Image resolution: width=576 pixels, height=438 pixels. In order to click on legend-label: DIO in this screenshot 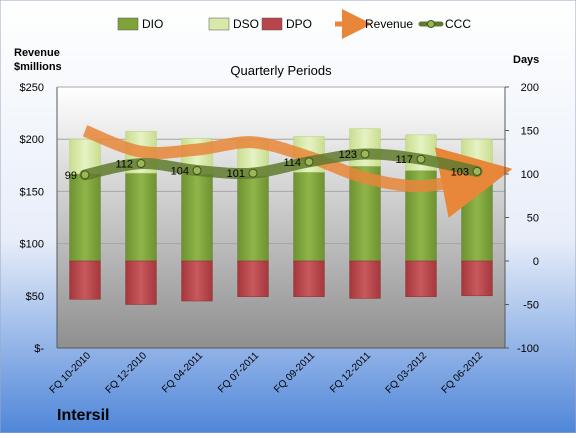, I will do `click(152, 24)`.